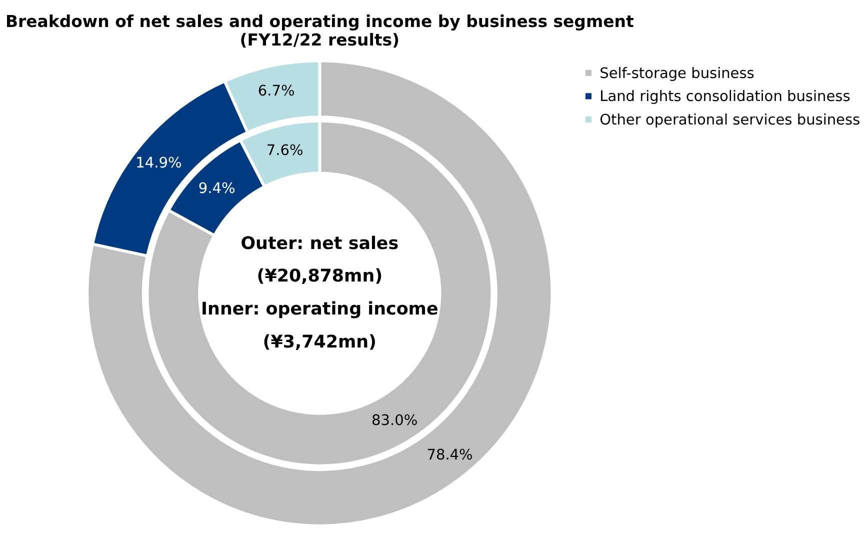  I want to click on legend-label: Other operational services business, so click(730, 120).